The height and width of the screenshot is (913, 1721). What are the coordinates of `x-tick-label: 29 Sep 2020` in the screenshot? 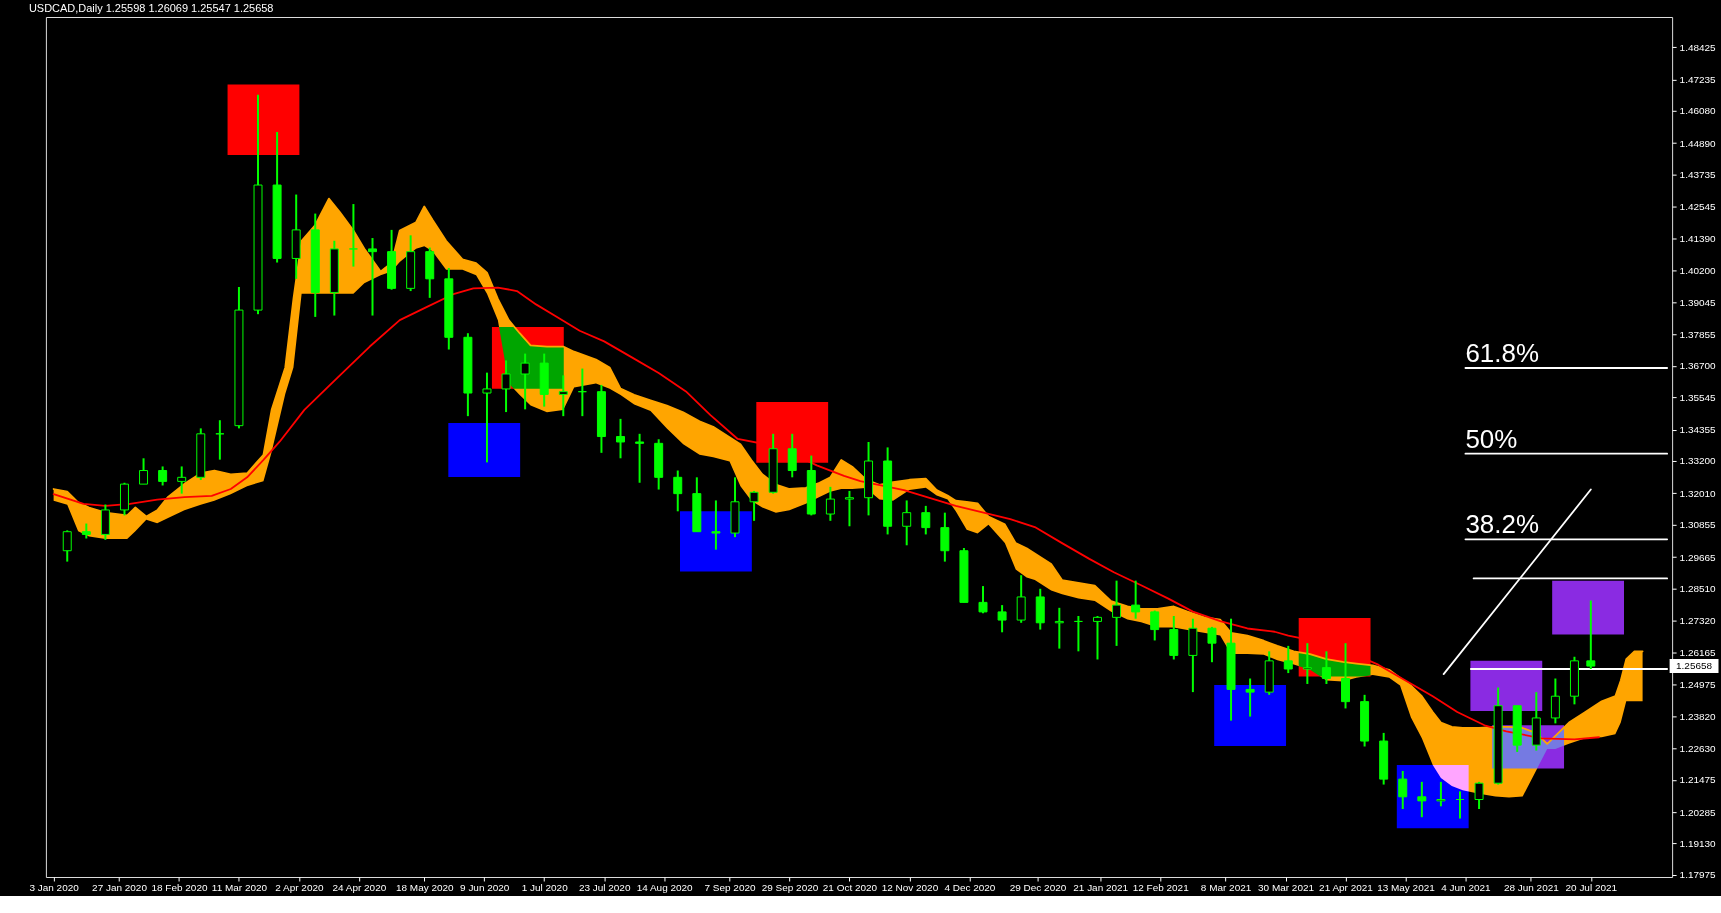 It's located at (790, 888).